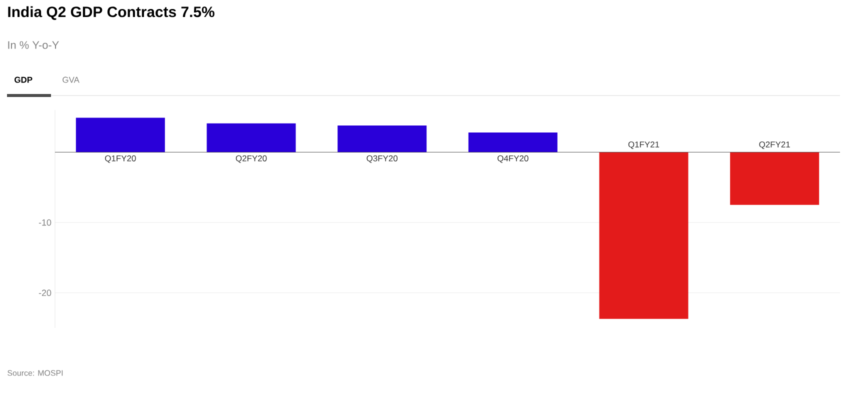 This screenshot has height=398, width=848. What do you see at coordinates (774, 145) in the screenshot?
I see `x-tick-label: Q2FY21` at bounding box center [774, 145].